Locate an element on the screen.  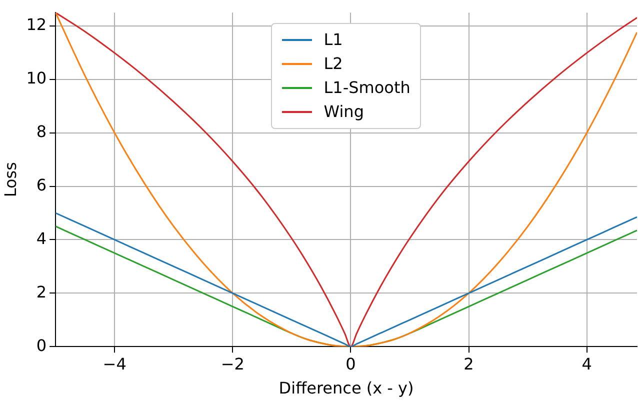
x-tick-label: −2 is located at coordinates (232, 364).